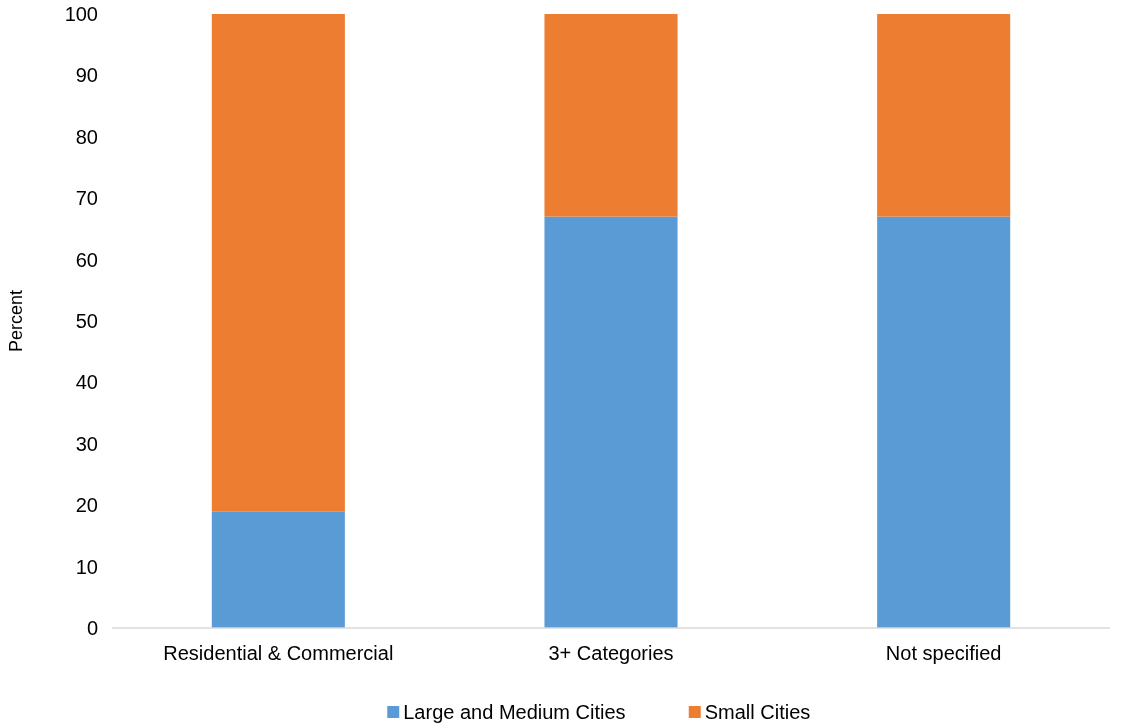  I want to click on y-tick-label: 60, so click(86, 259).